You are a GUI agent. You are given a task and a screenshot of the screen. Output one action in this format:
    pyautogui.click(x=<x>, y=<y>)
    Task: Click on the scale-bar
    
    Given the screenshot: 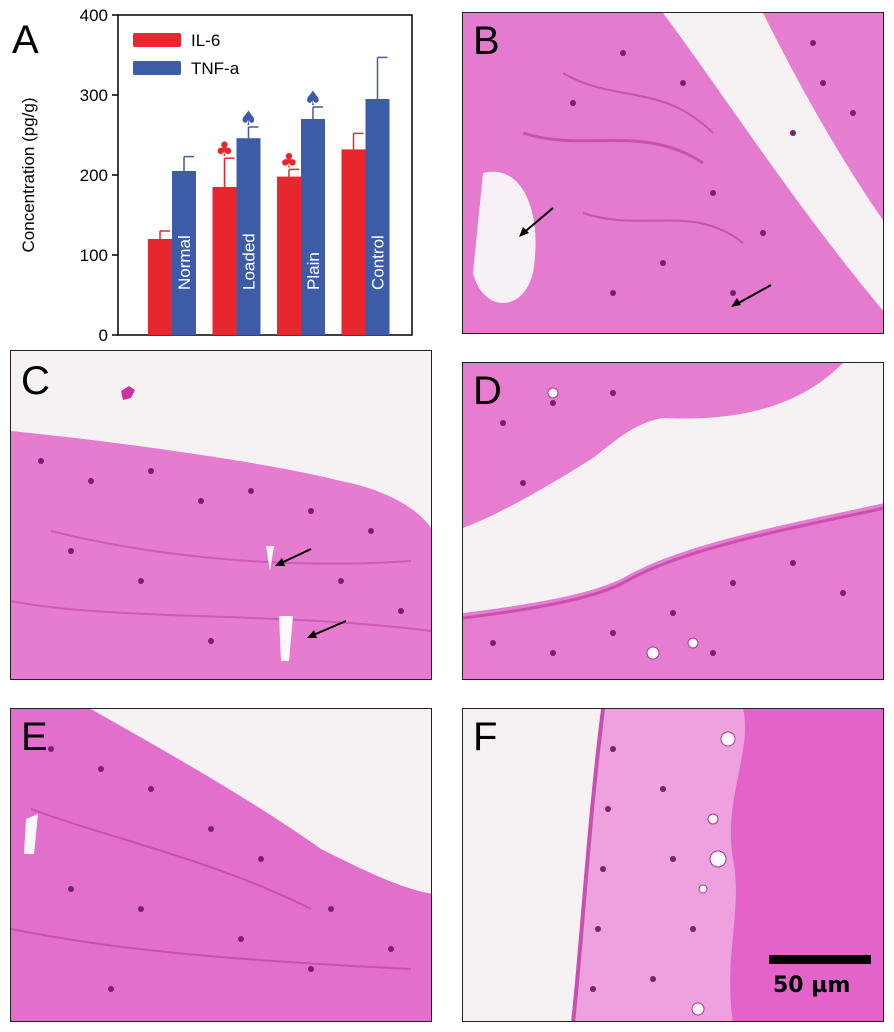 What is the action you would take?
    pyautogui.click(x=820, y=959)
    